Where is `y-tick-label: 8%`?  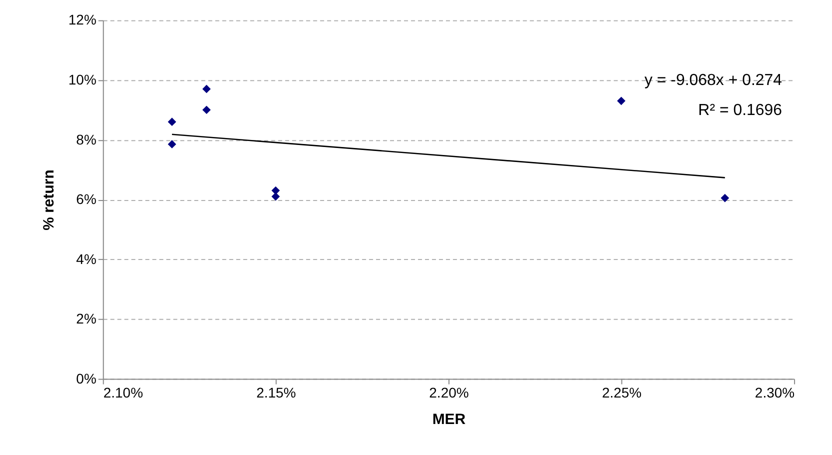
y-tick-label: 8% is located at coordinates (86, 139).